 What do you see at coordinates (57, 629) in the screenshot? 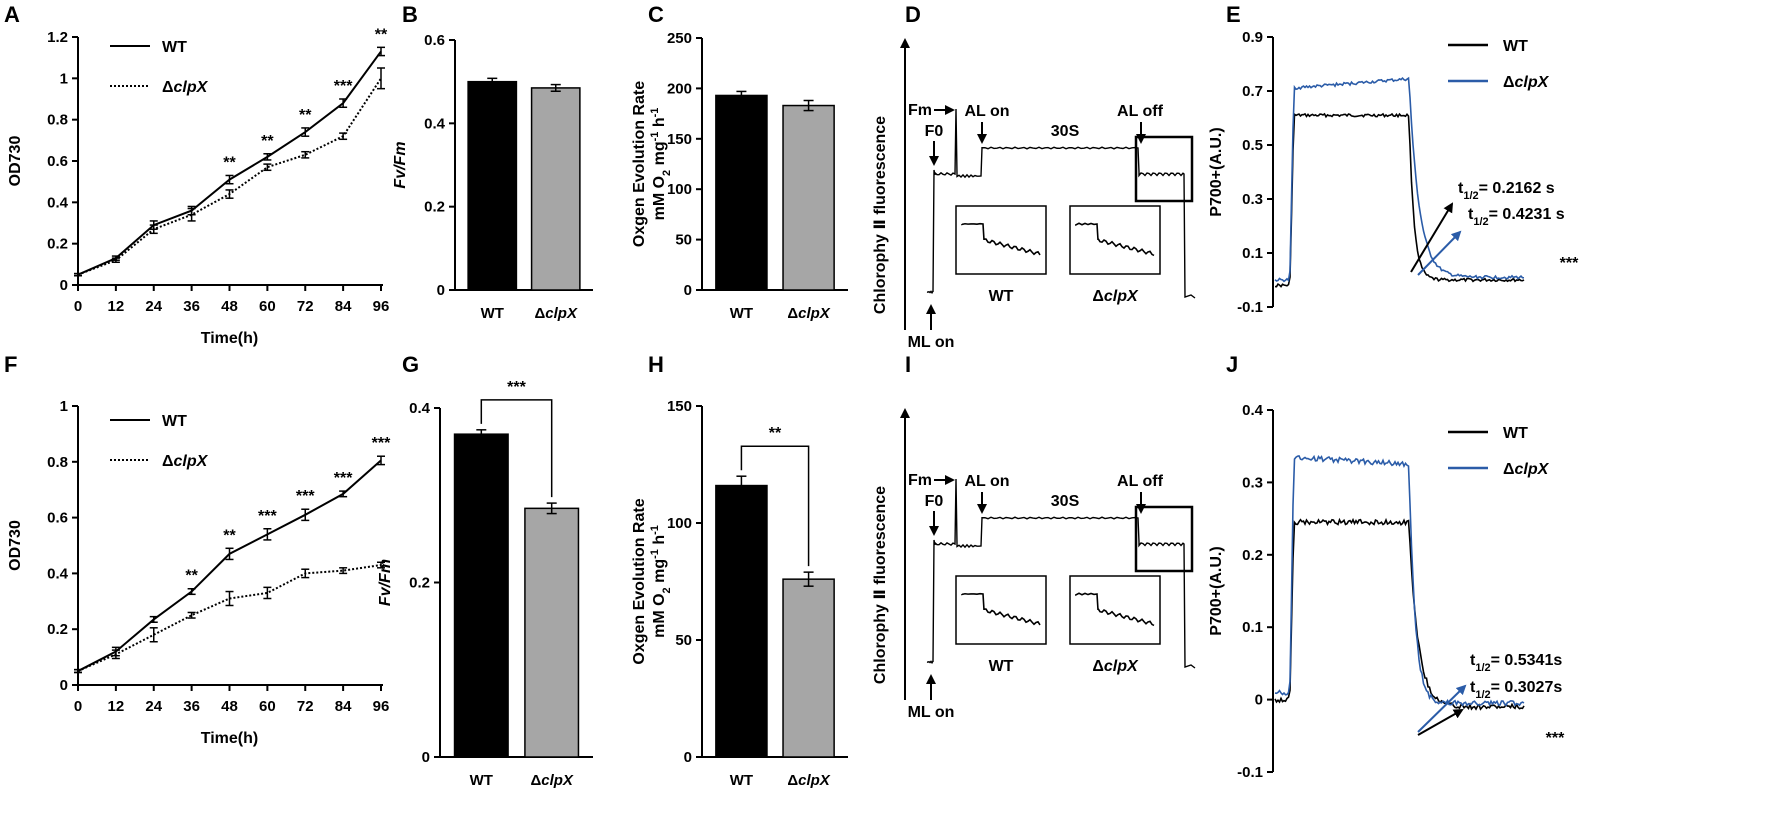
I see `y-tick-label: 0.2` at bounding box center [57, 629].